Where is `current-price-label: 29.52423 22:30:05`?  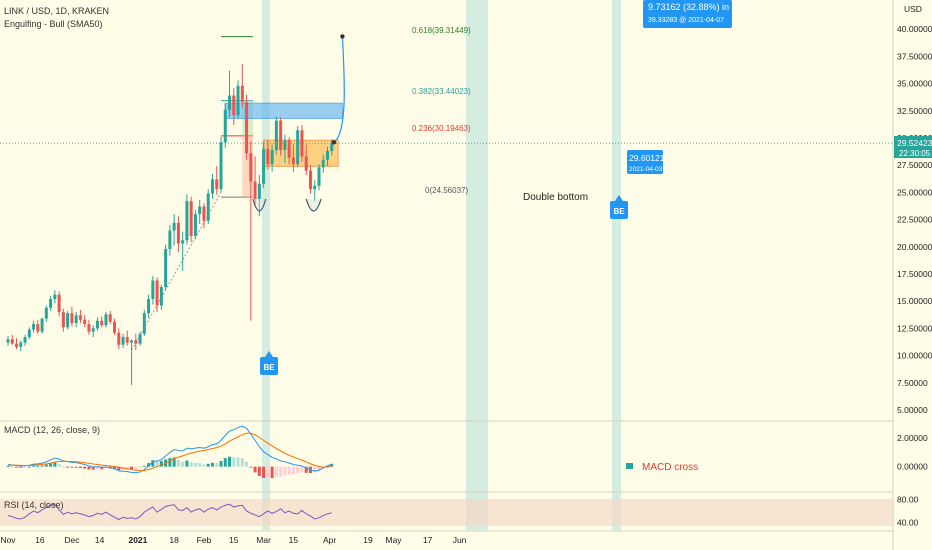 current-price-label: 29.52423 22:30:05 is located at coordinates (913, 147).